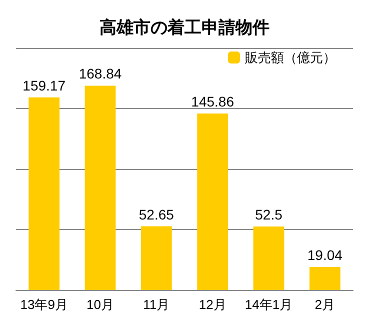  What do you see at coordinates (156, 214) in the screenshot?
I see `data-label: 52.65` at bounding box center [156, 214].